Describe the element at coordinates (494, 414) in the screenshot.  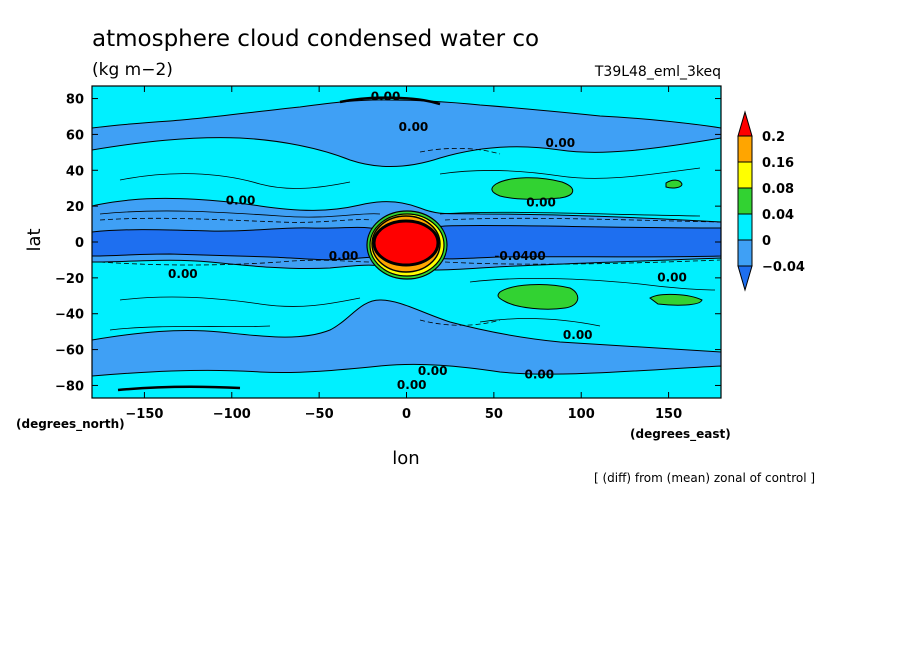
I see `x-tick-label: 50` at that location.